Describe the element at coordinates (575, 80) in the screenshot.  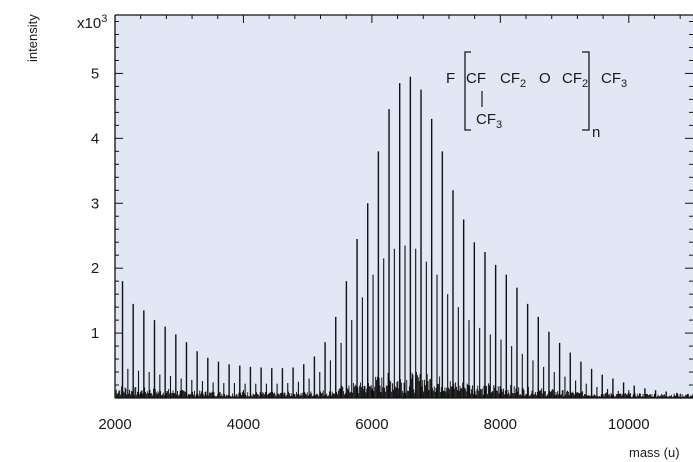
I see `formula-cf2b: CF2` at that location.